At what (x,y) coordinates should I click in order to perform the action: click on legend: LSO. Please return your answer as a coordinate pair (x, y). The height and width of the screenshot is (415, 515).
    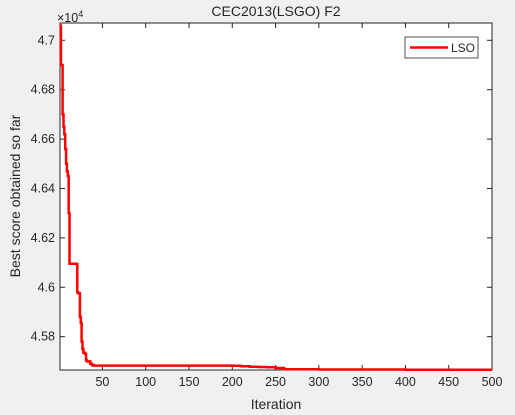
    Looking at the image, I should click on (441, 47).